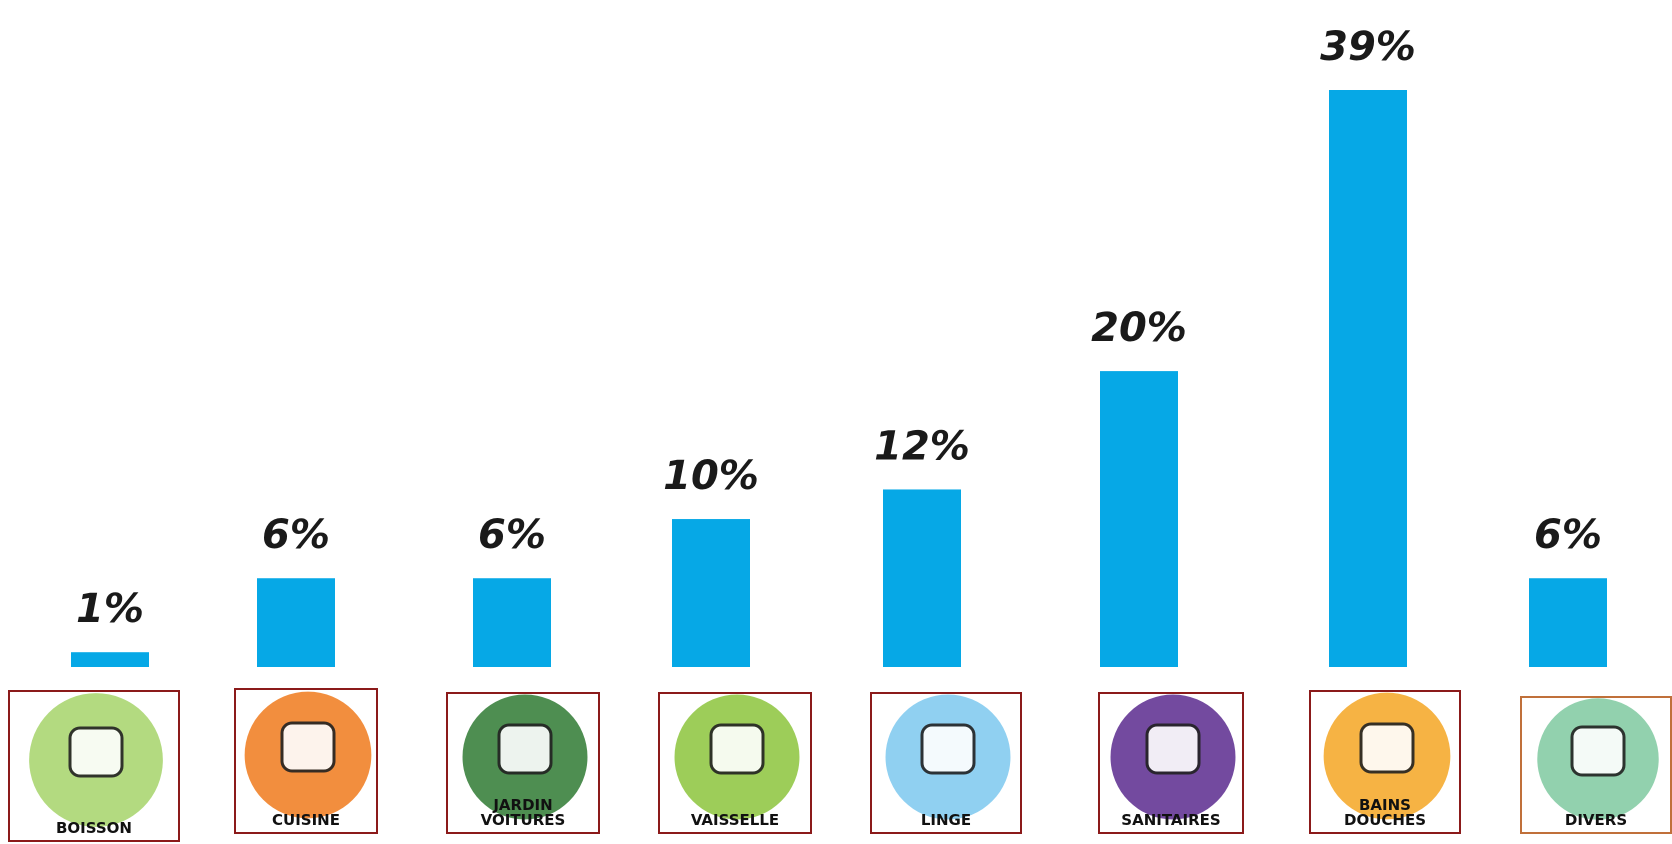  I want to click on washing-machine-icon, so click(948, 757).